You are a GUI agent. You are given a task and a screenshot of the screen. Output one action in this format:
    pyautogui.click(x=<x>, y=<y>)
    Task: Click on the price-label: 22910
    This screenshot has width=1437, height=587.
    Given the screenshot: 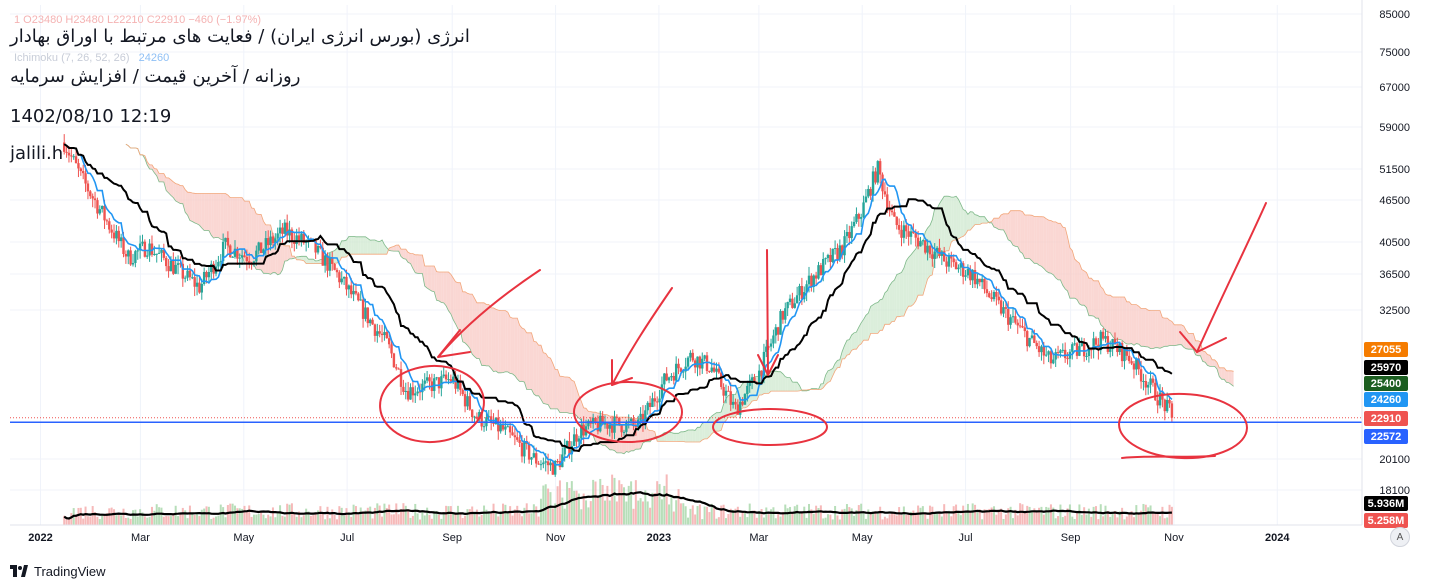 What is the action you would take?
    pyautogui.click(x=1386, y=419)
    